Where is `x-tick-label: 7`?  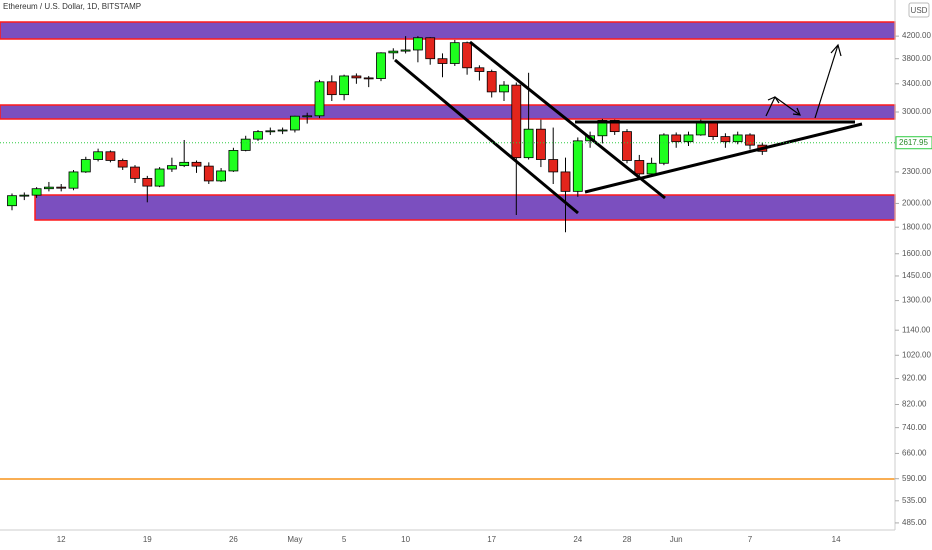 x-tick-label: 7 is located at coordinates (750, 539).